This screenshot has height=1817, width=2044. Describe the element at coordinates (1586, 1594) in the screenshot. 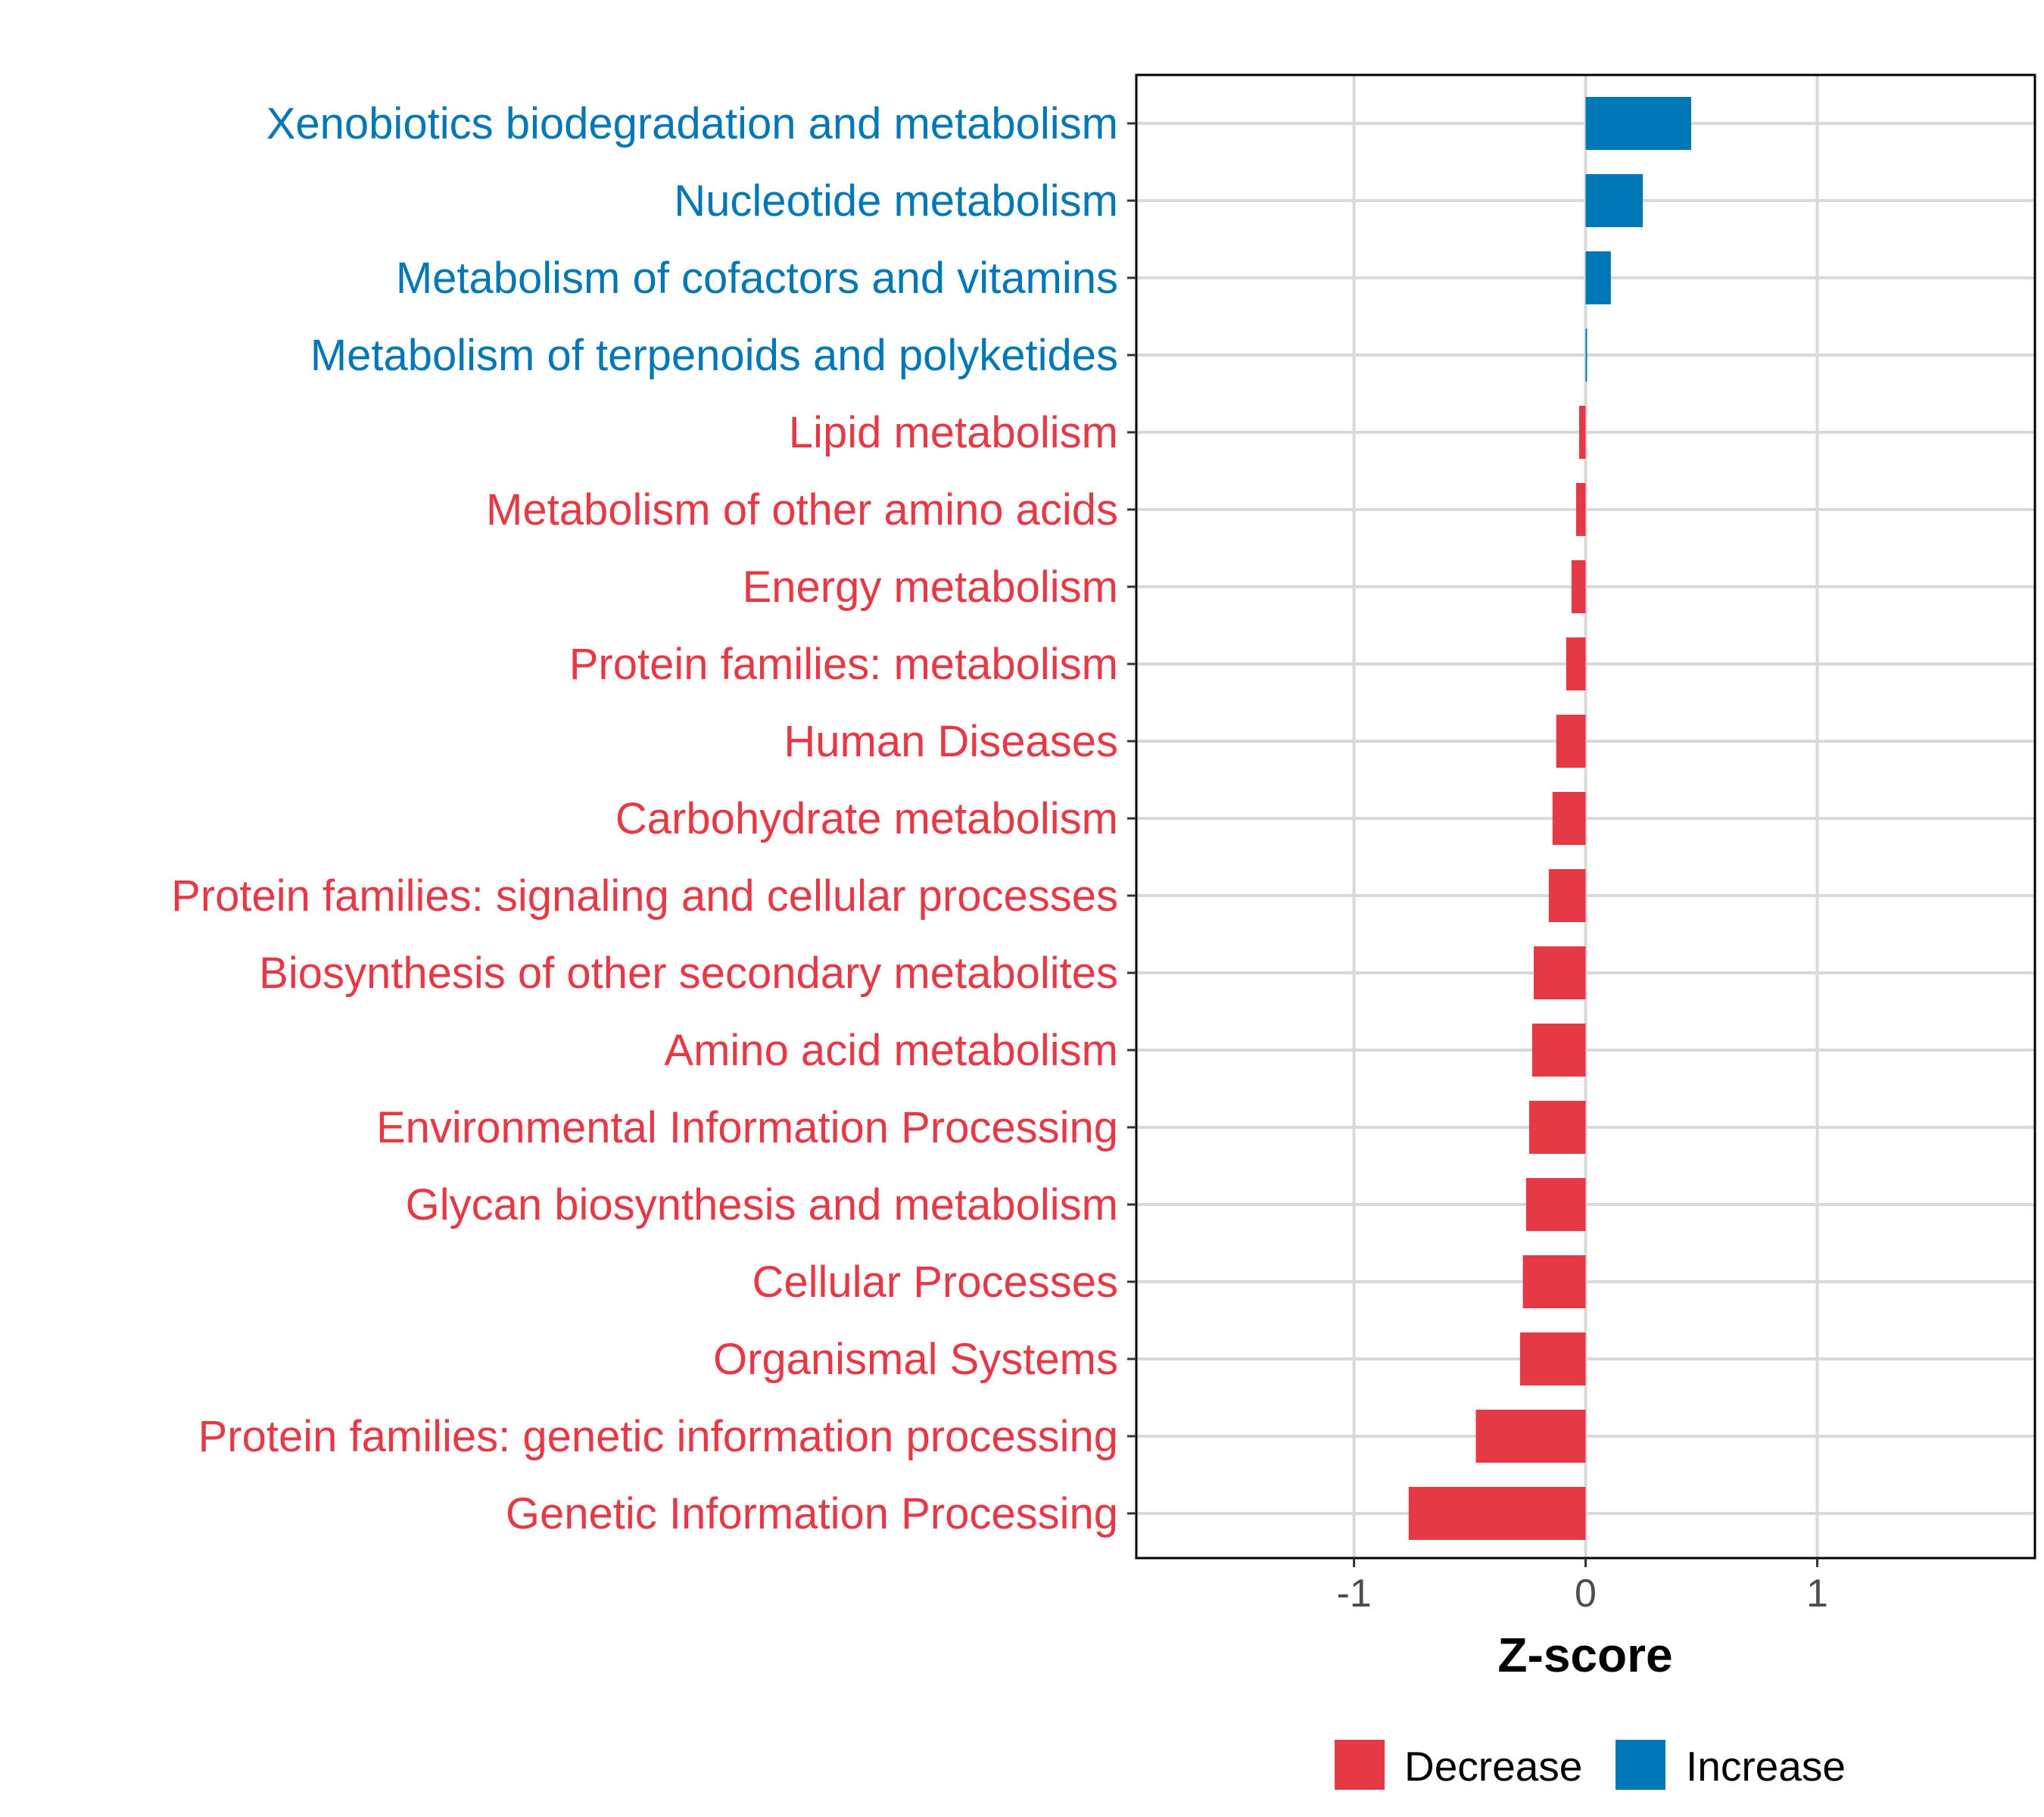

I see `x-tick-label: 0` at that location.